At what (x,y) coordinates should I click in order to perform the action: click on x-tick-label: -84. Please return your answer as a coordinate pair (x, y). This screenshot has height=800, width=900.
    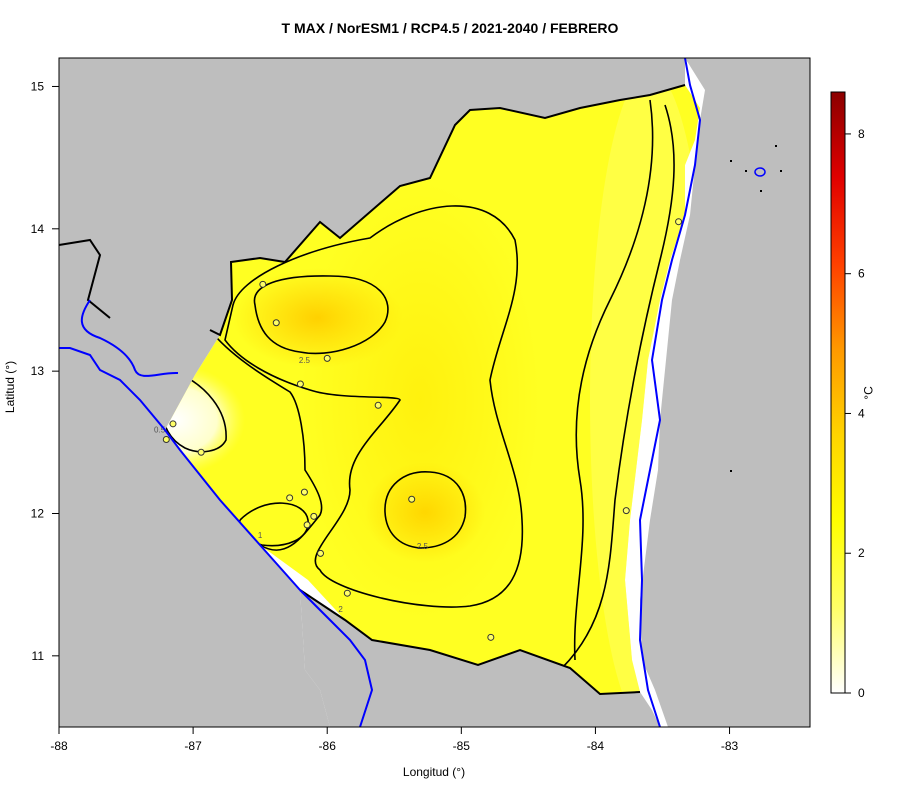
    Looking at the image, I should click on (596, 746).